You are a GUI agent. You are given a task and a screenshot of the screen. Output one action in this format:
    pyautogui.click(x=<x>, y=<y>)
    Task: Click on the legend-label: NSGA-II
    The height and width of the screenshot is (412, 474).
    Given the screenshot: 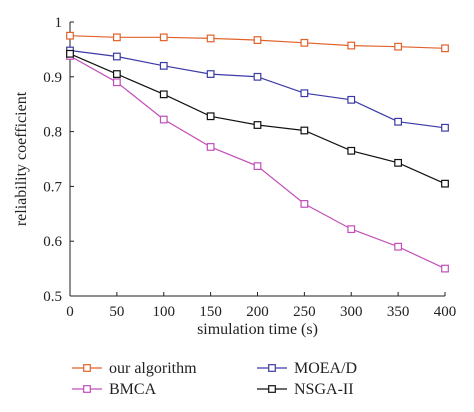 What is the action you would take?
    pyautogui.click(x=324, y=389)
    